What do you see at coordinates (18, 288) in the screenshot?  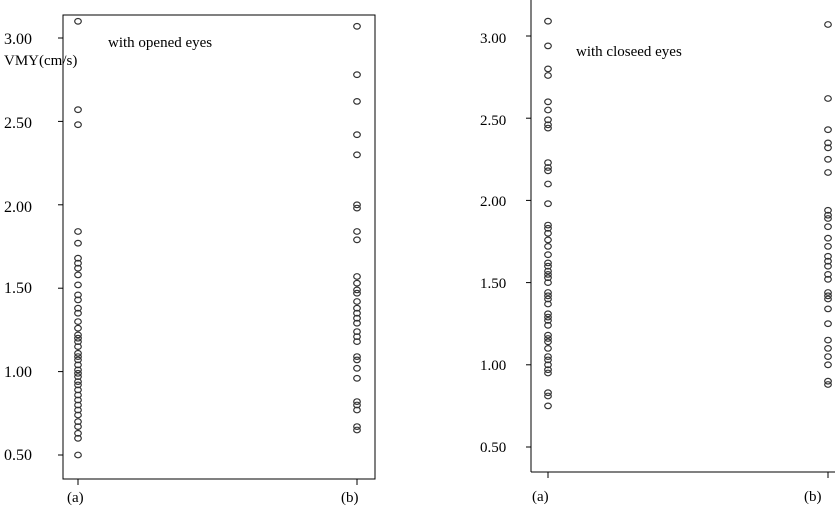 I see `y-tick-label: 1.50` at bounding box center [18, 288].